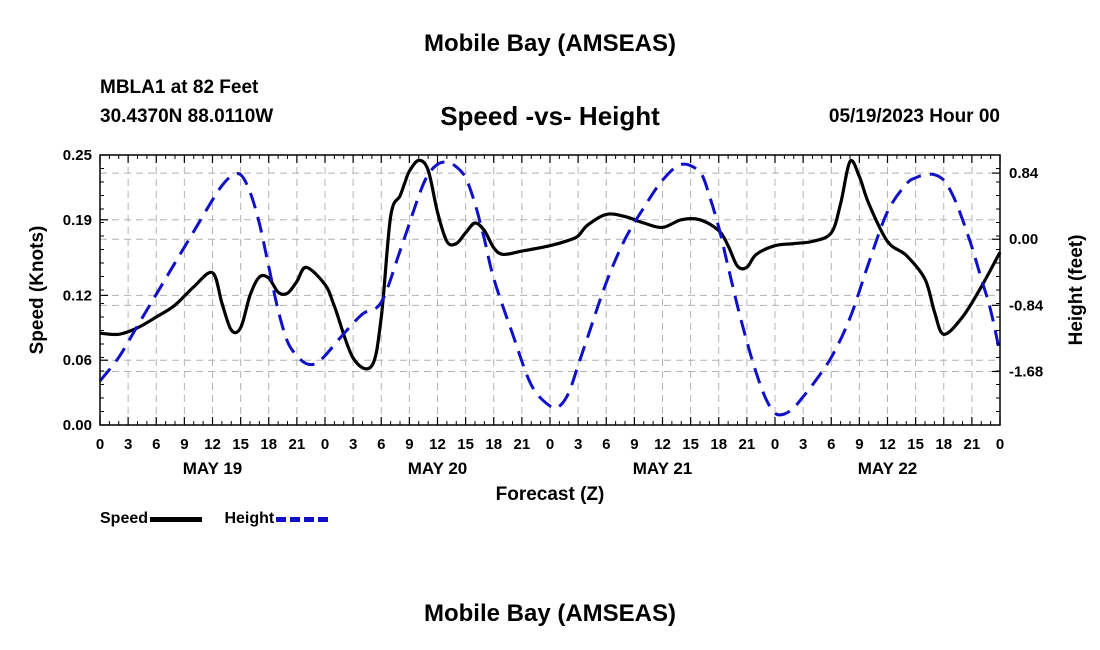 The image size is (1100, 650). Describe the element at coordinates (176, 519) in the screenshot. I see `legend-swatch-speed` at that location.